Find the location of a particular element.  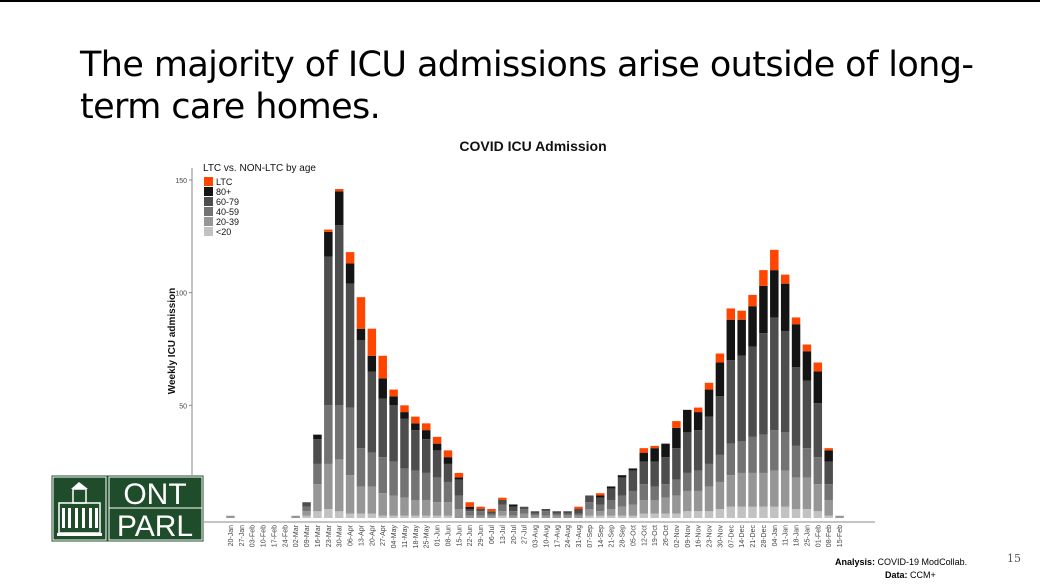

x-tick-label: 09-Nov is located at coordinates (688, 536).